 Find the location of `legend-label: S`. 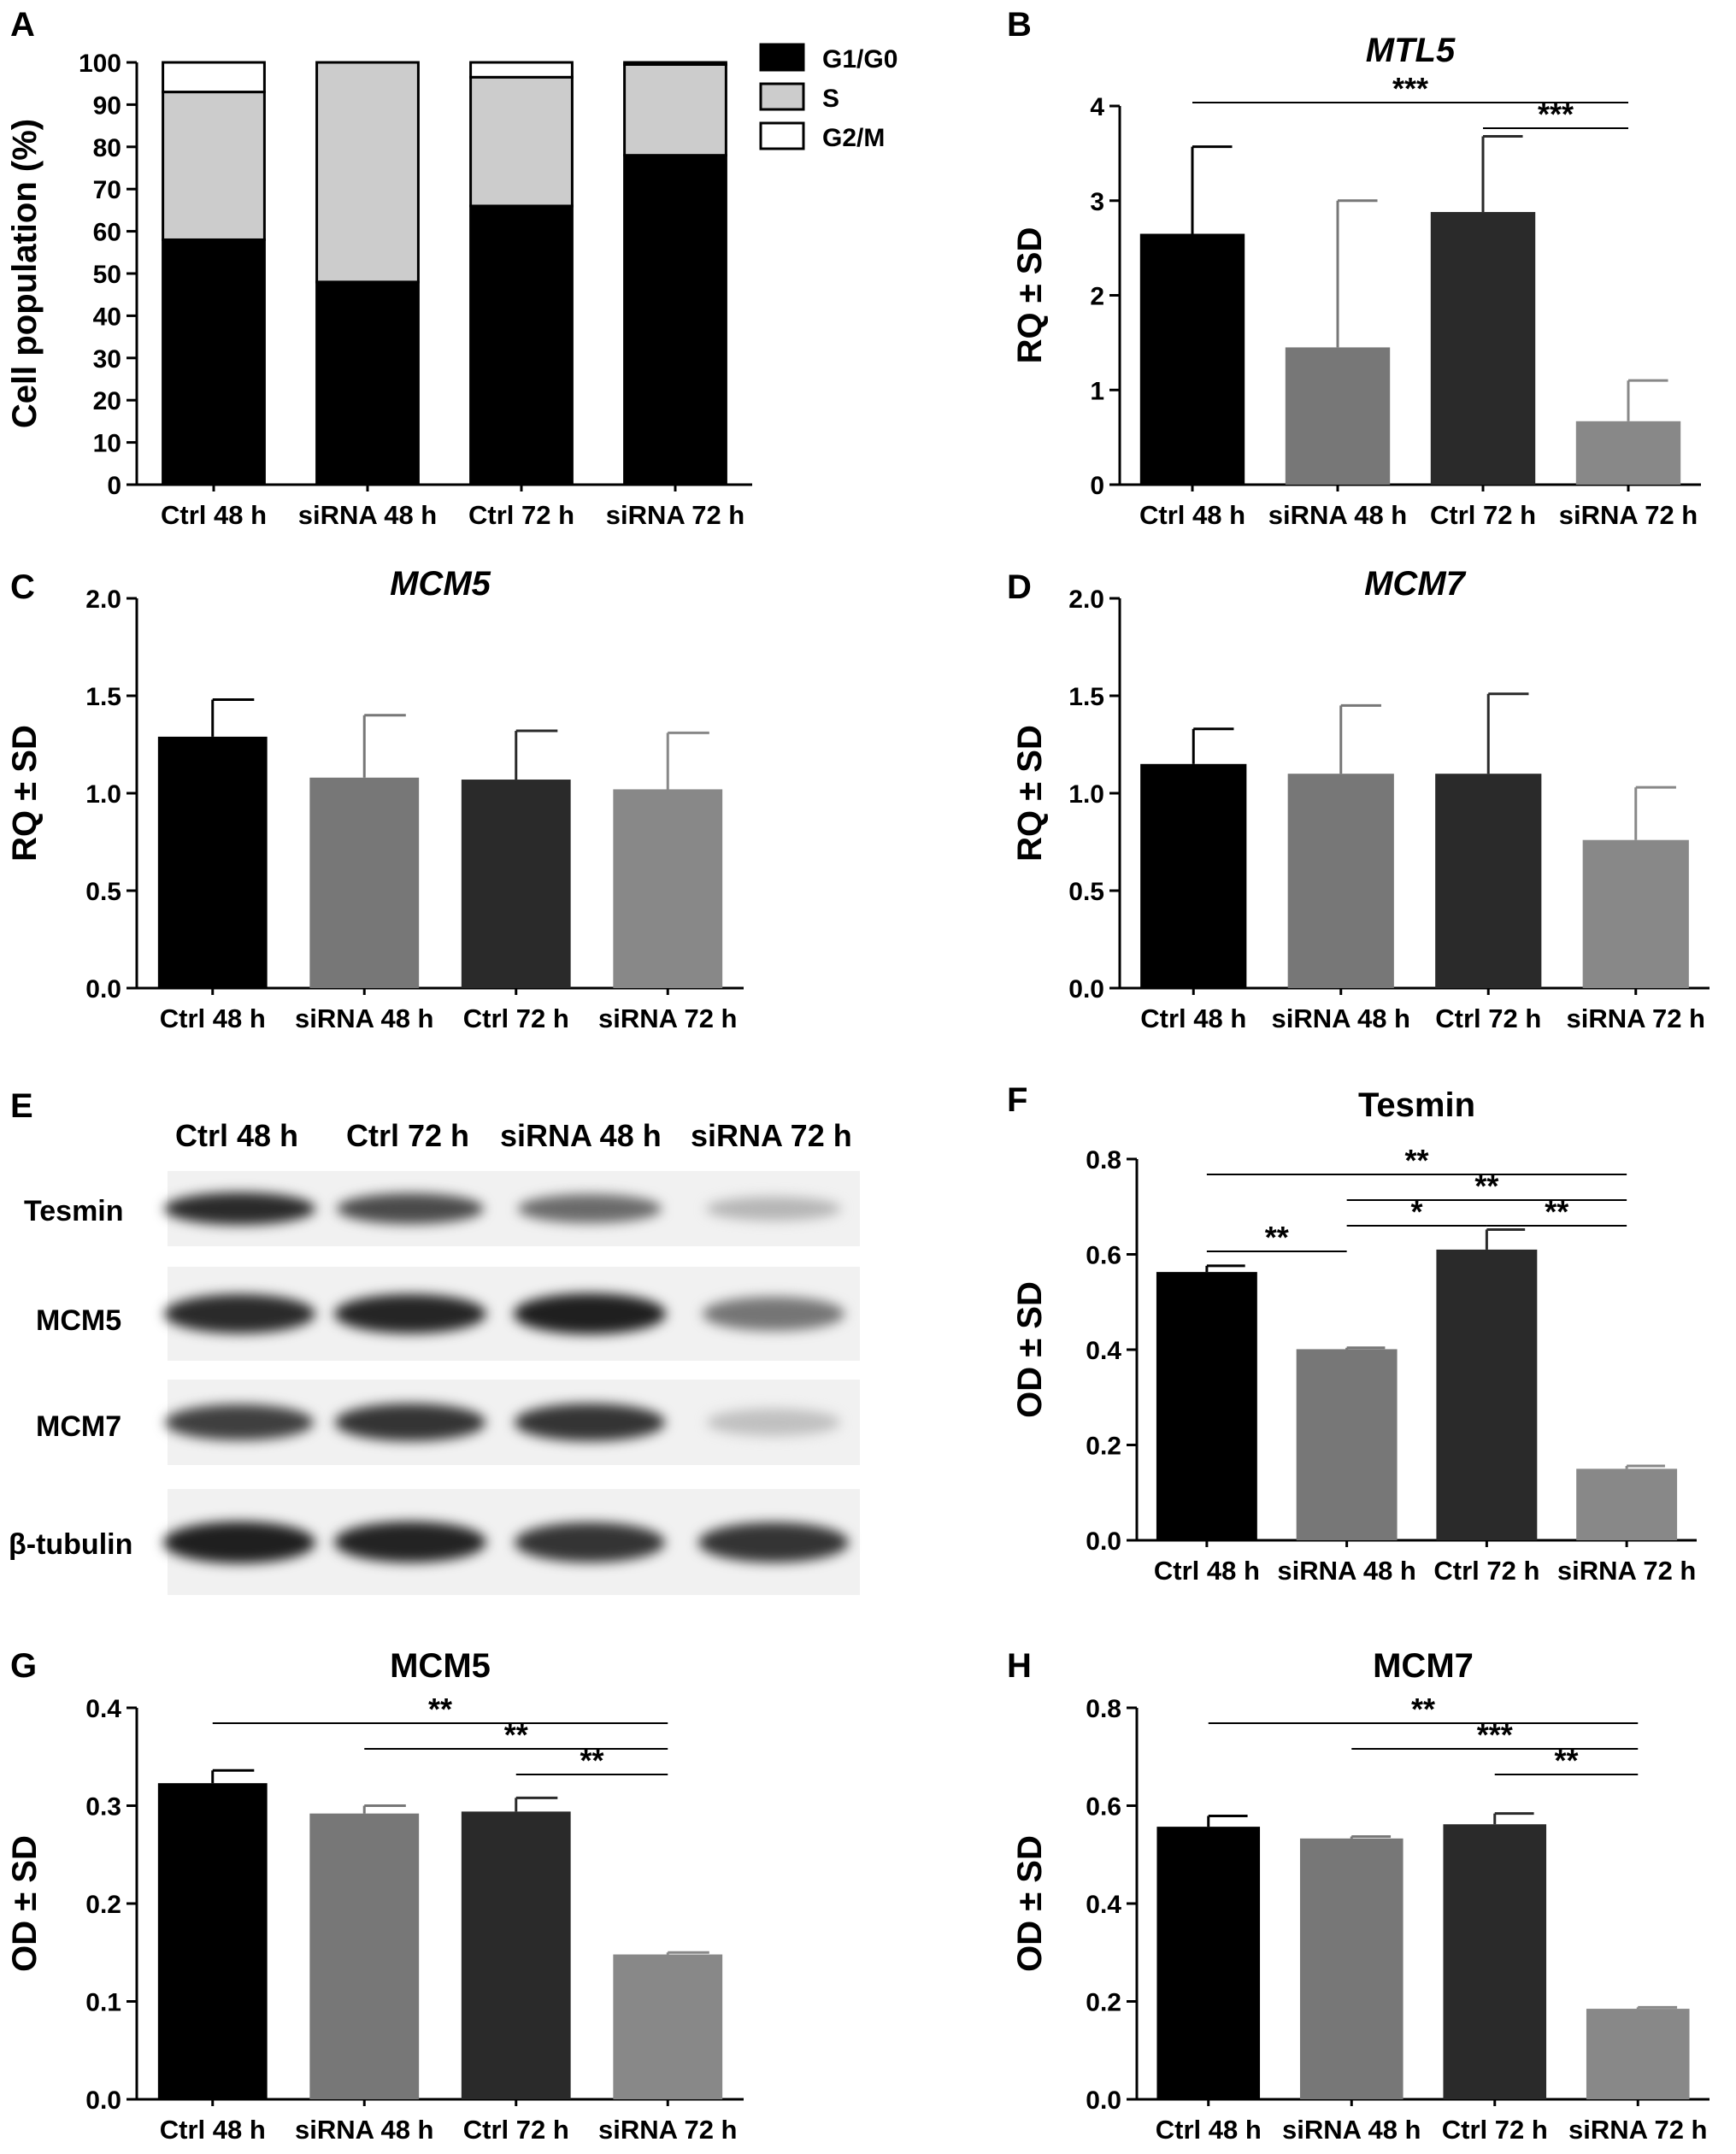

legend-label: S is located at coordinates (830, 99).